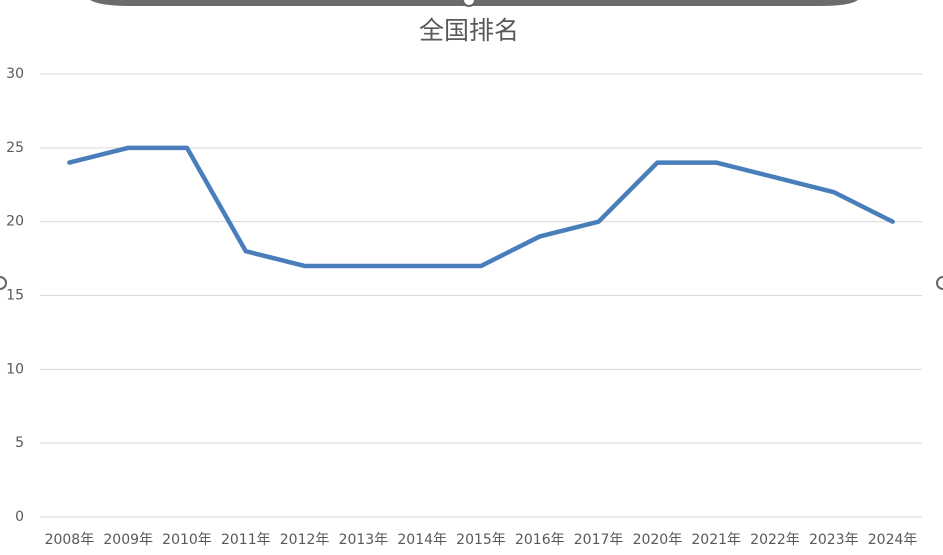  Describe the element at coordinates (599, 540) in the screenshot. I see `x-tick-label: 2017年` at that location.